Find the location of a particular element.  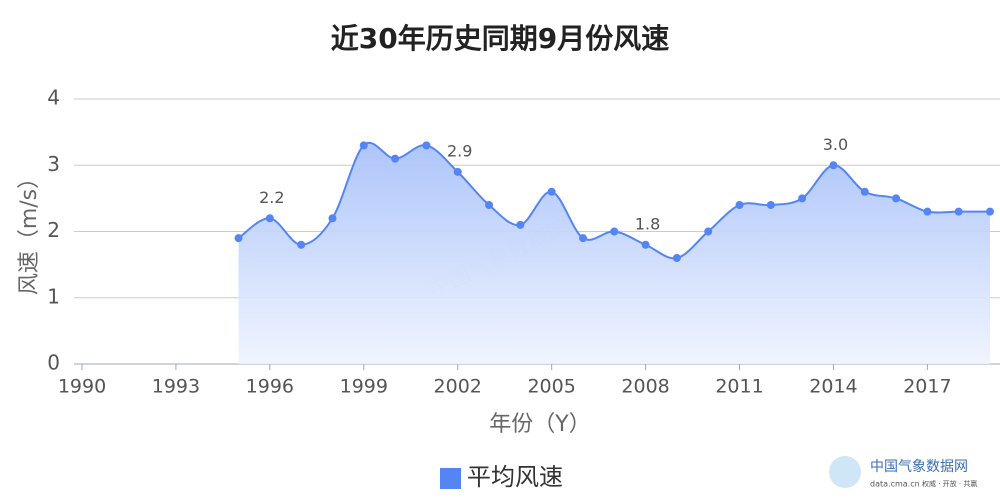

brand-url: data.cma.cn is located at coordinates (895, 484).